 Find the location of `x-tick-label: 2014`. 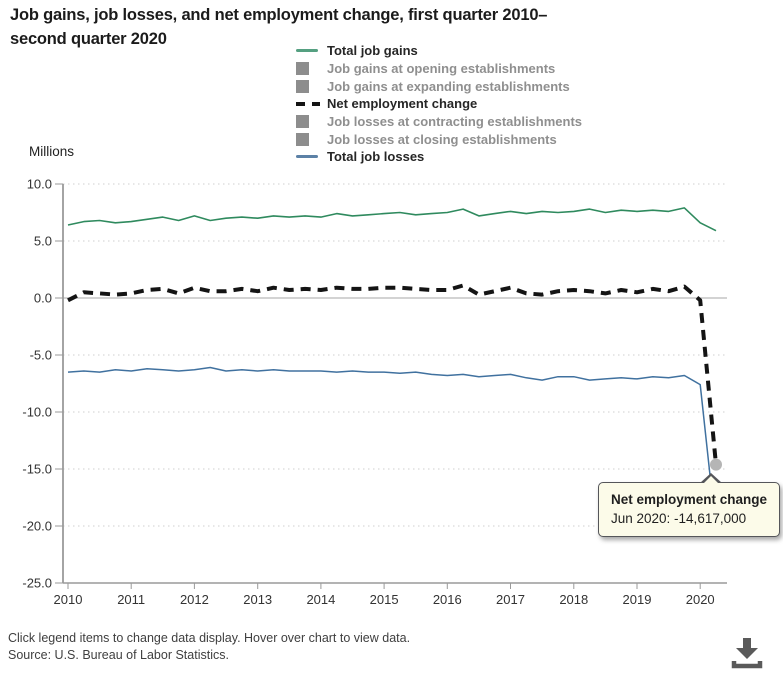

x-tick-label: 2014 is located at coordinates (320, 599).